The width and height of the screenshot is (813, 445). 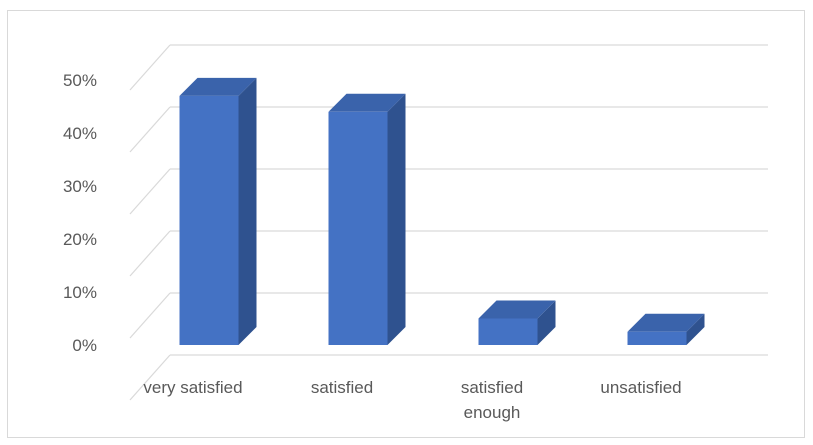 I want to click on y-axis-ticks: 0% 10% 20% 30% 40% 50%, so click(x=80, y=213).